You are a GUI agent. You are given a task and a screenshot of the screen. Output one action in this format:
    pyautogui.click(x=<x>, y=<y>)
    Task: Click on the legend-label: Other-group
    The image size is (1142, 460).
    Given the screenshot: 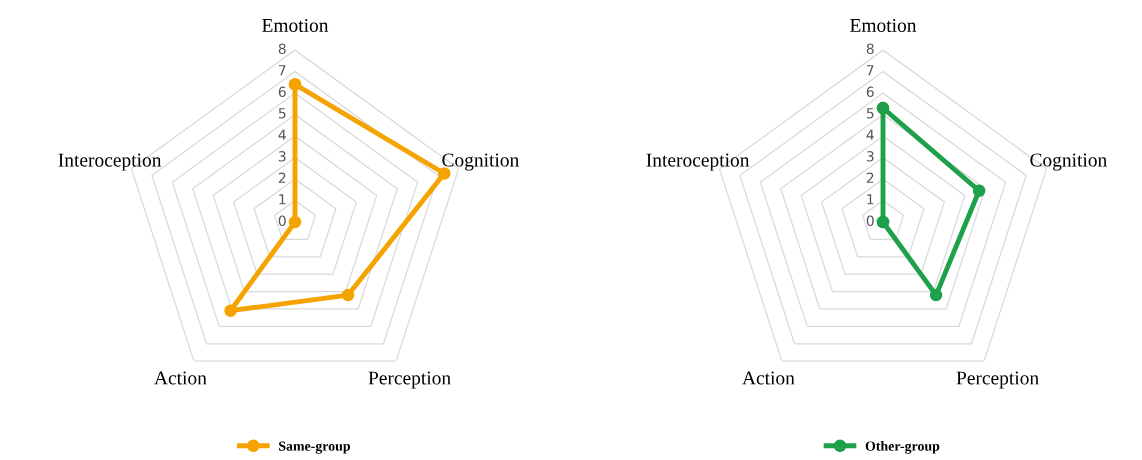 What is the action you would take?
    pyautogui.click(x=902, y=447)
    